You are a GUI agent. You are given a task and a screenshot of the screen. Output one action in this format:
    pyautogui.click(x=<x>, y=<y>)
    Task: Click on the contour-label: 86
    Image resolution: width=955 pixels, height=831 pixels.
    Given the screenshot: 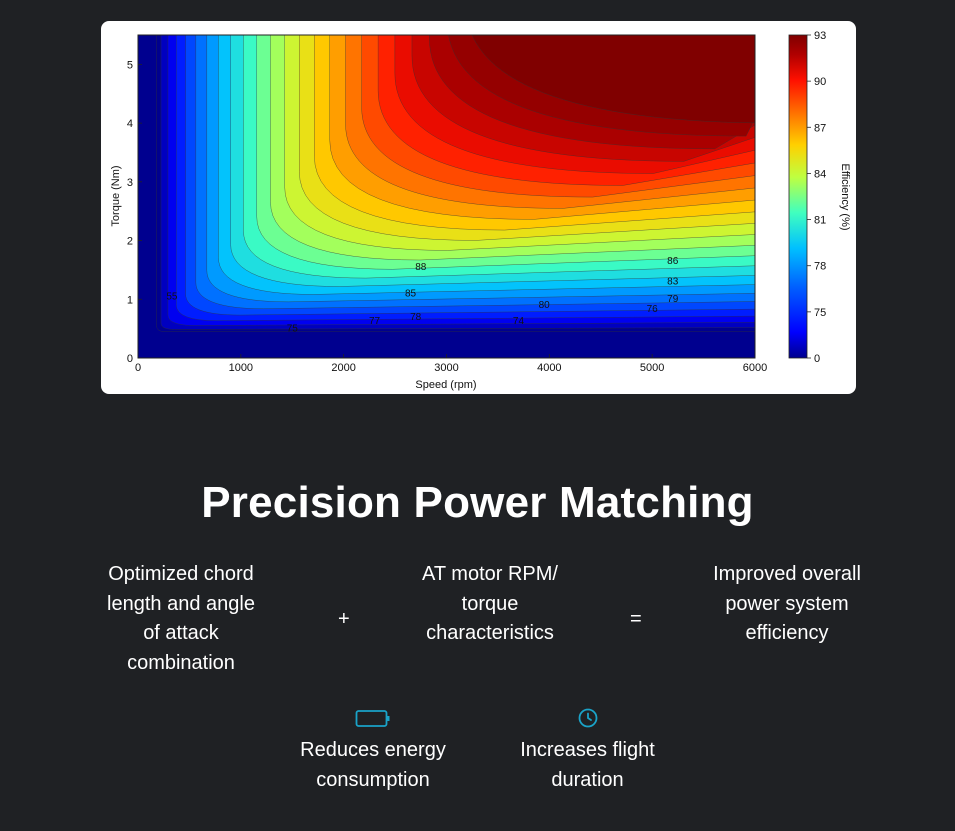 What is the action you would take?
    pyautogui.click(x=673, y=261)
    